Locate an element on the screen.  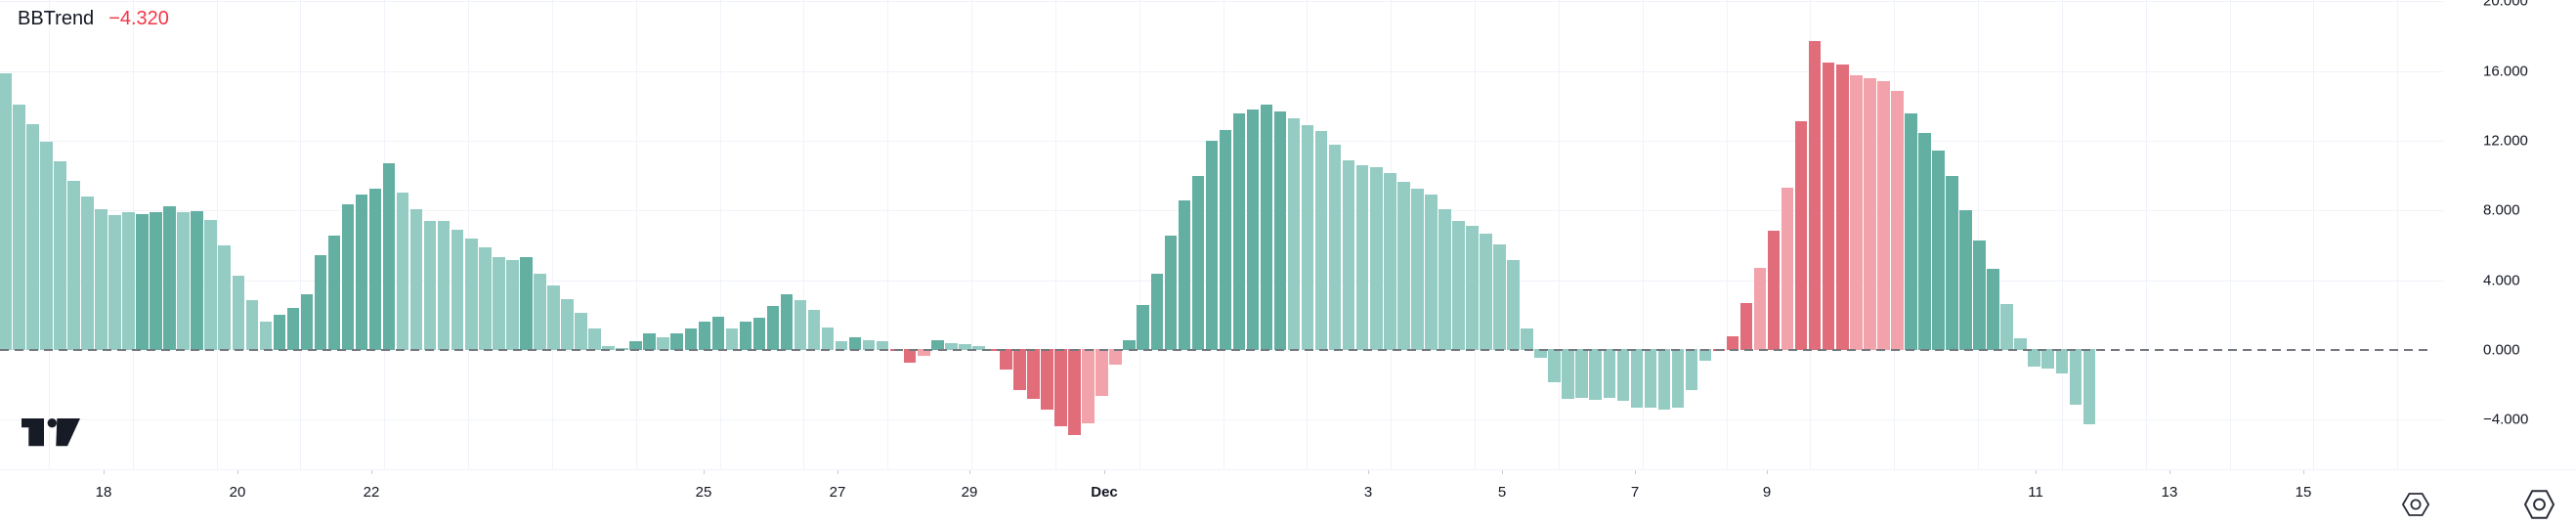
time-axis-label: 29 is located at coordinates (970, 492).